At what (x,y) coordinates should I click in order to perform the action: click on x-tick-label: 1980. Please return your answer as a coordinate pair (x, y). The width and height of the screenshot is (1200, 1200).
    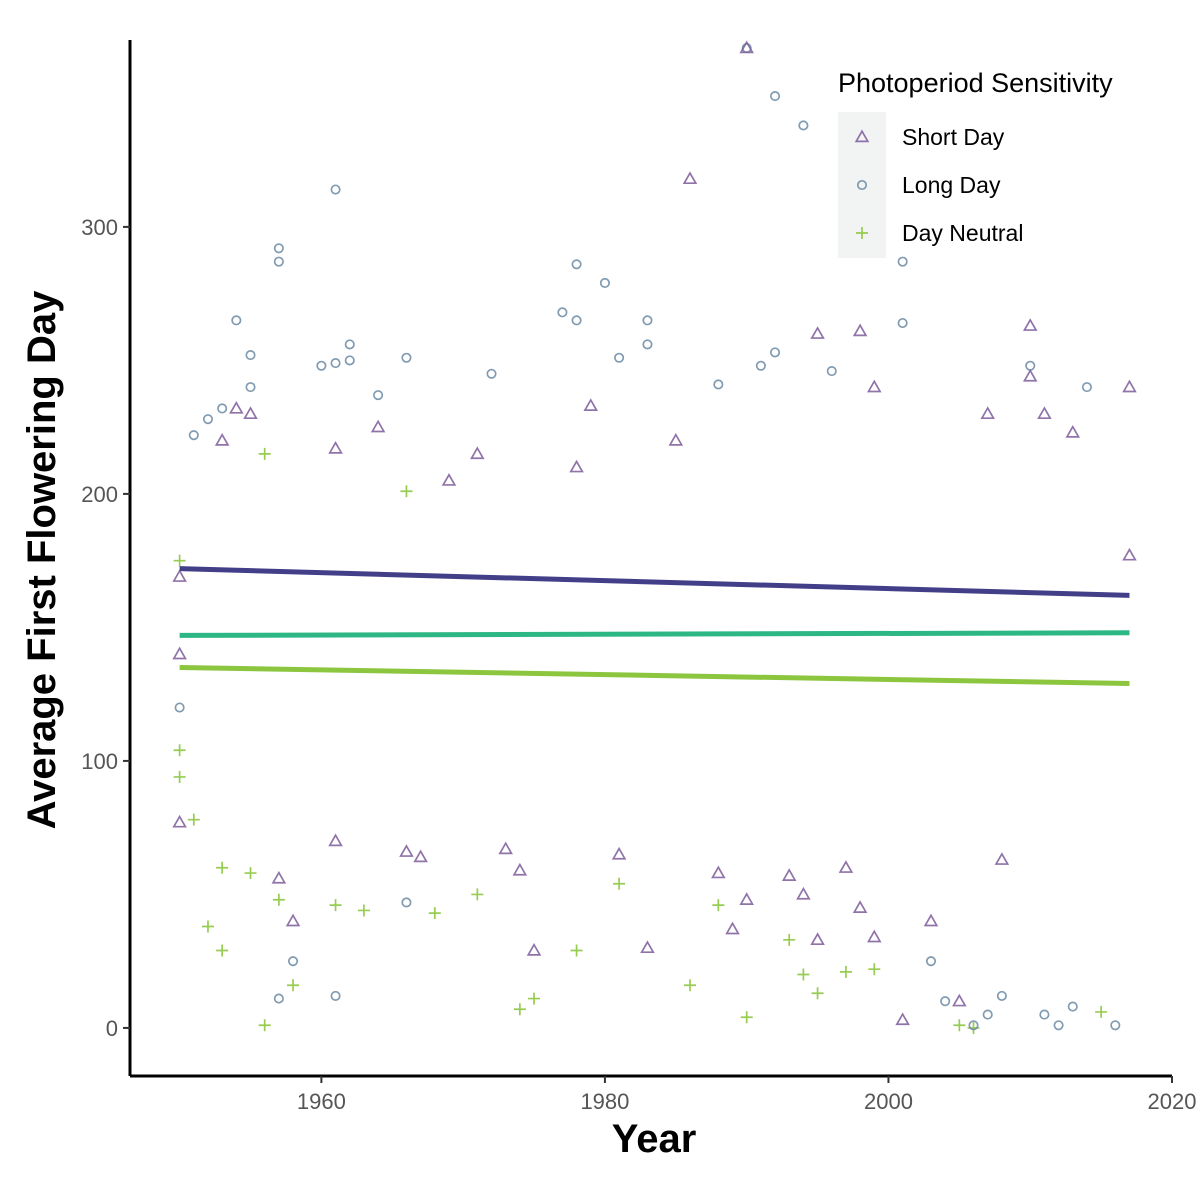
    Looking at the image, I should click on (604, 1101).